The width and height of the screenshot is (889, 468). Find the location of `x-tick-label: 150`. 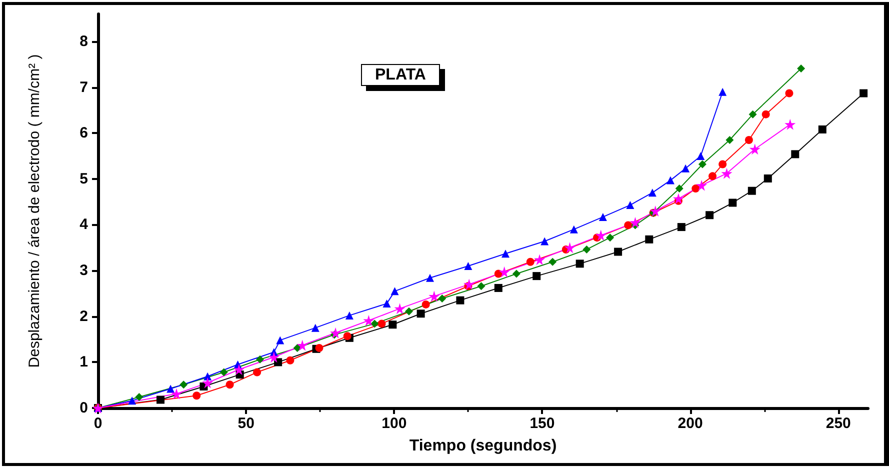

x-tick-label: 150 is located at coordinates (542, 423).